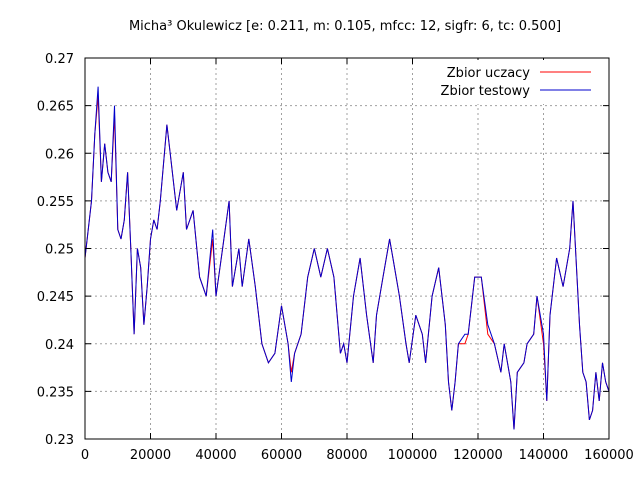 This screenshot has width=640, height=480. What do you see at coordinates (346, 455) in the screenshot?
I see `x-tick-label: 80000` at bounding box center [346, 455].